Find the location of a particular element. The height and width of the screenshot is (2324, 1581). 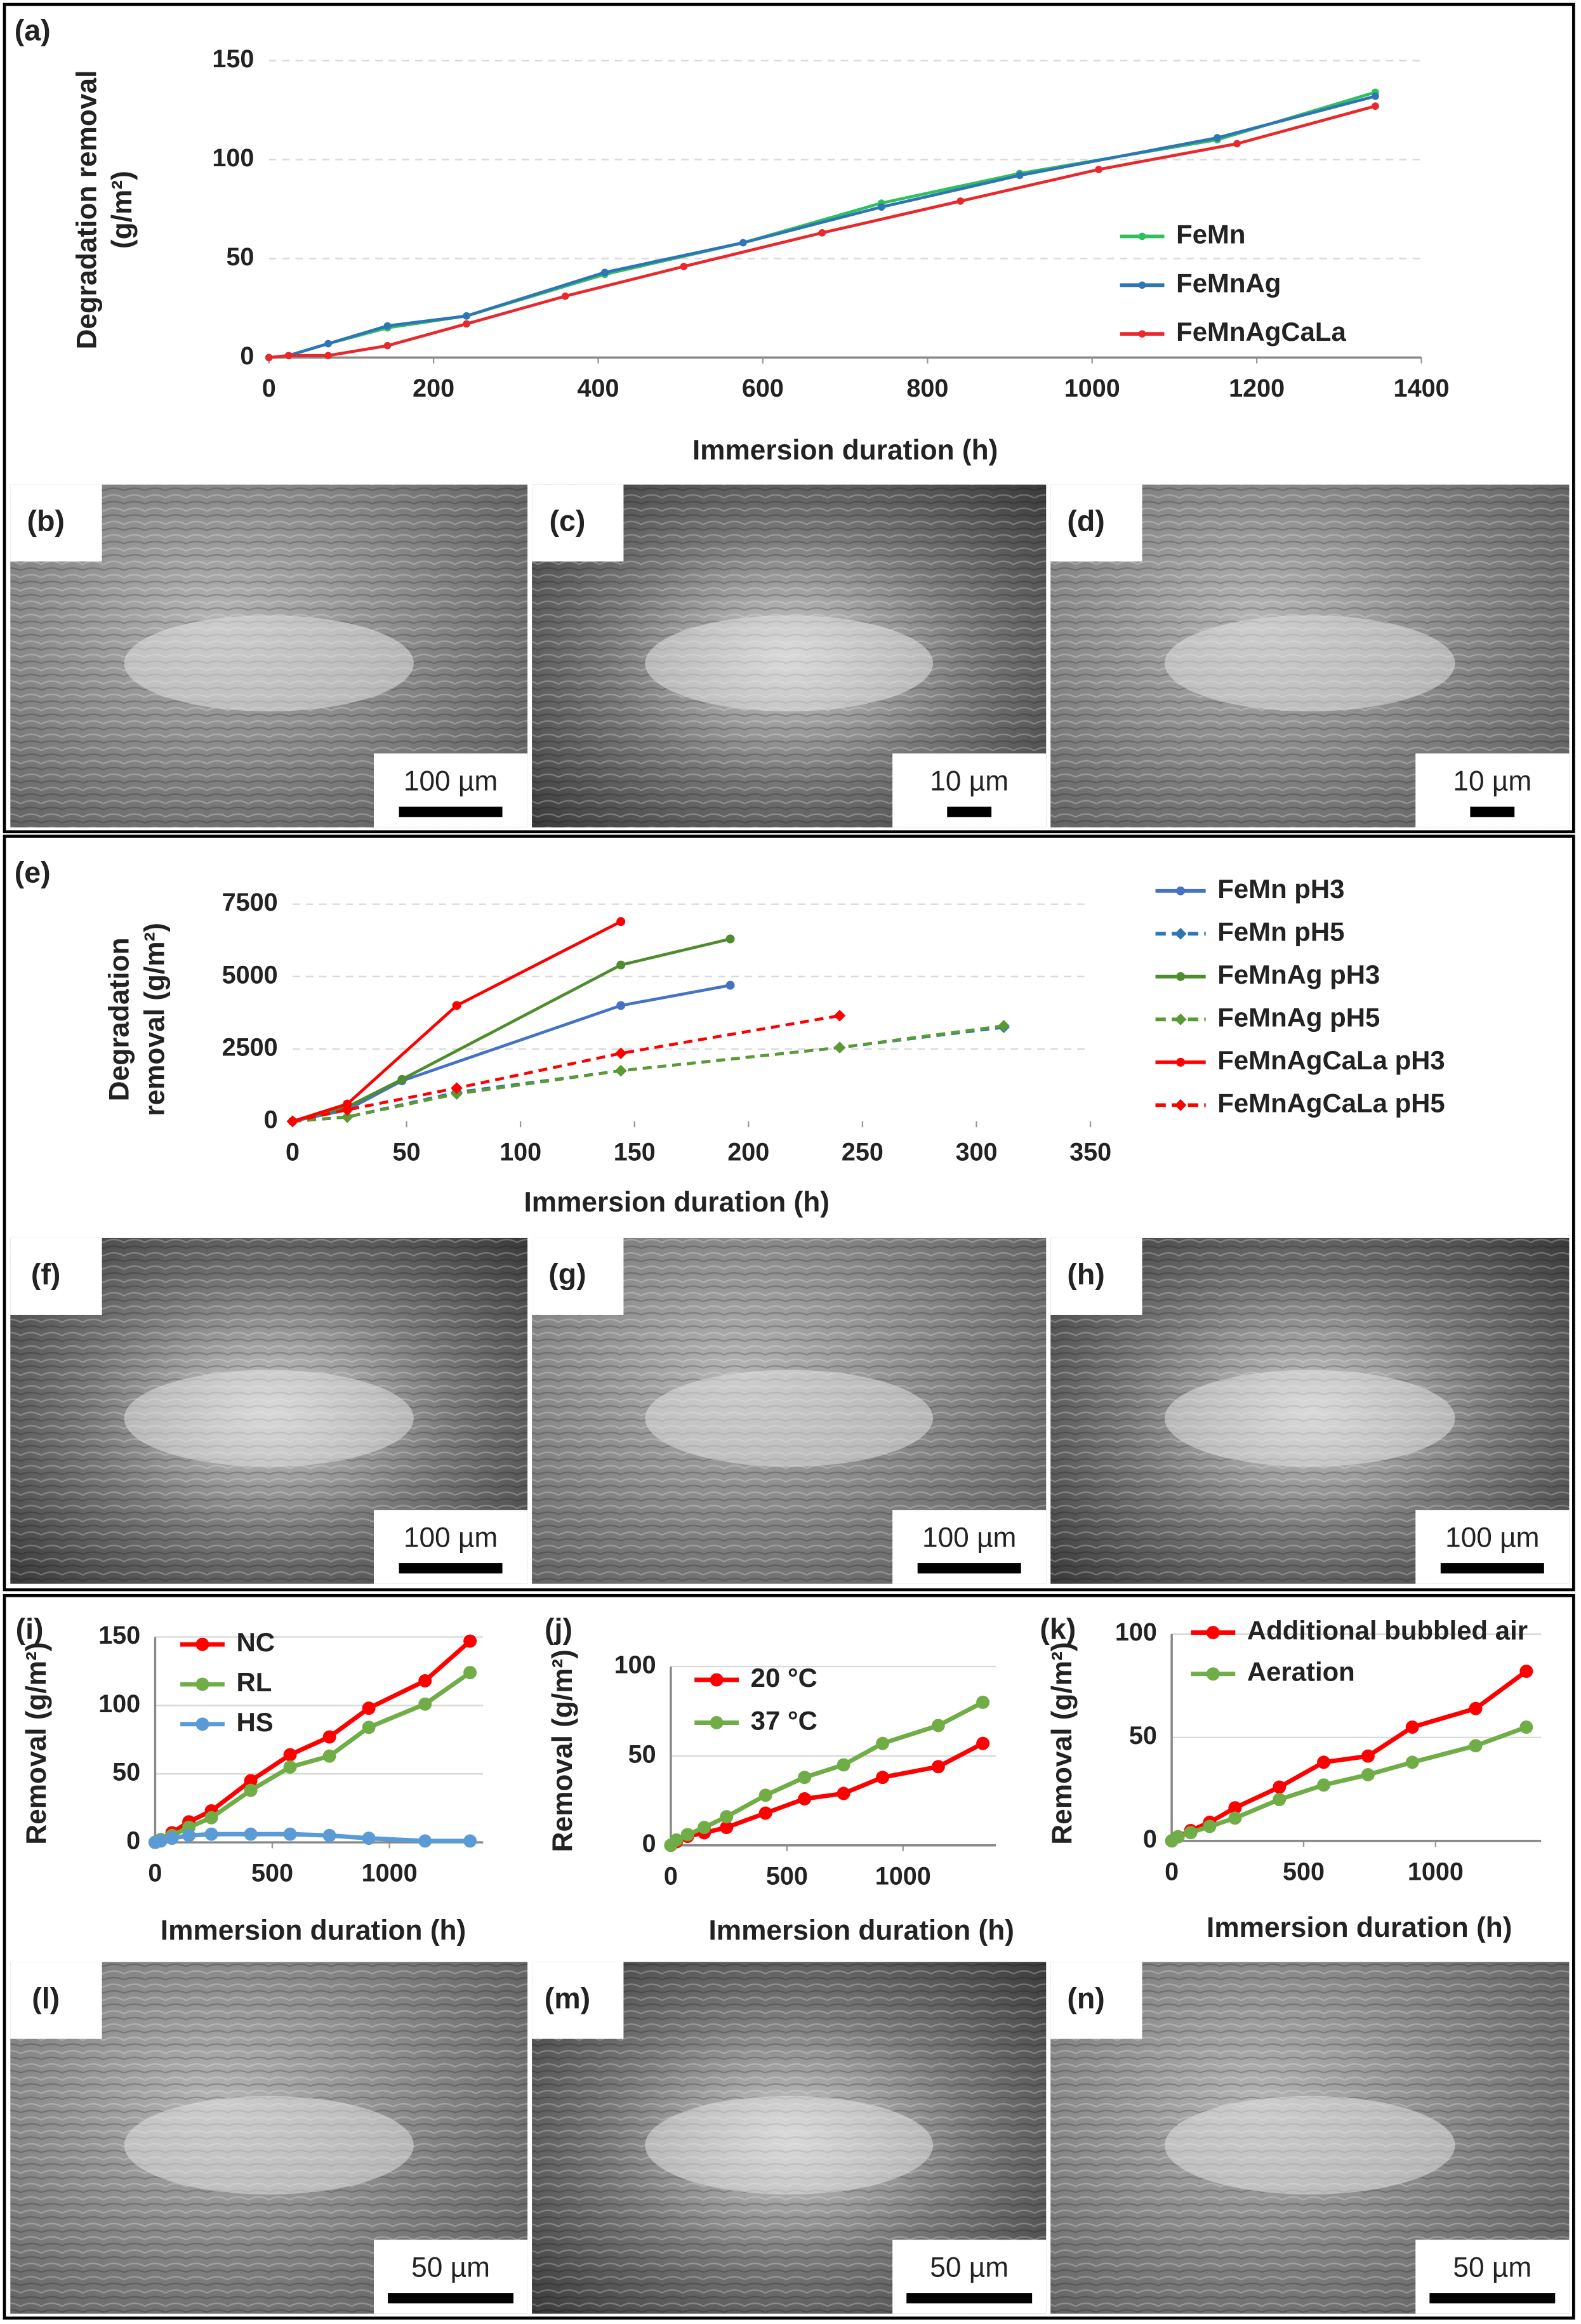

scale-label: 50 µm is located at coordinates (1492, 2267).